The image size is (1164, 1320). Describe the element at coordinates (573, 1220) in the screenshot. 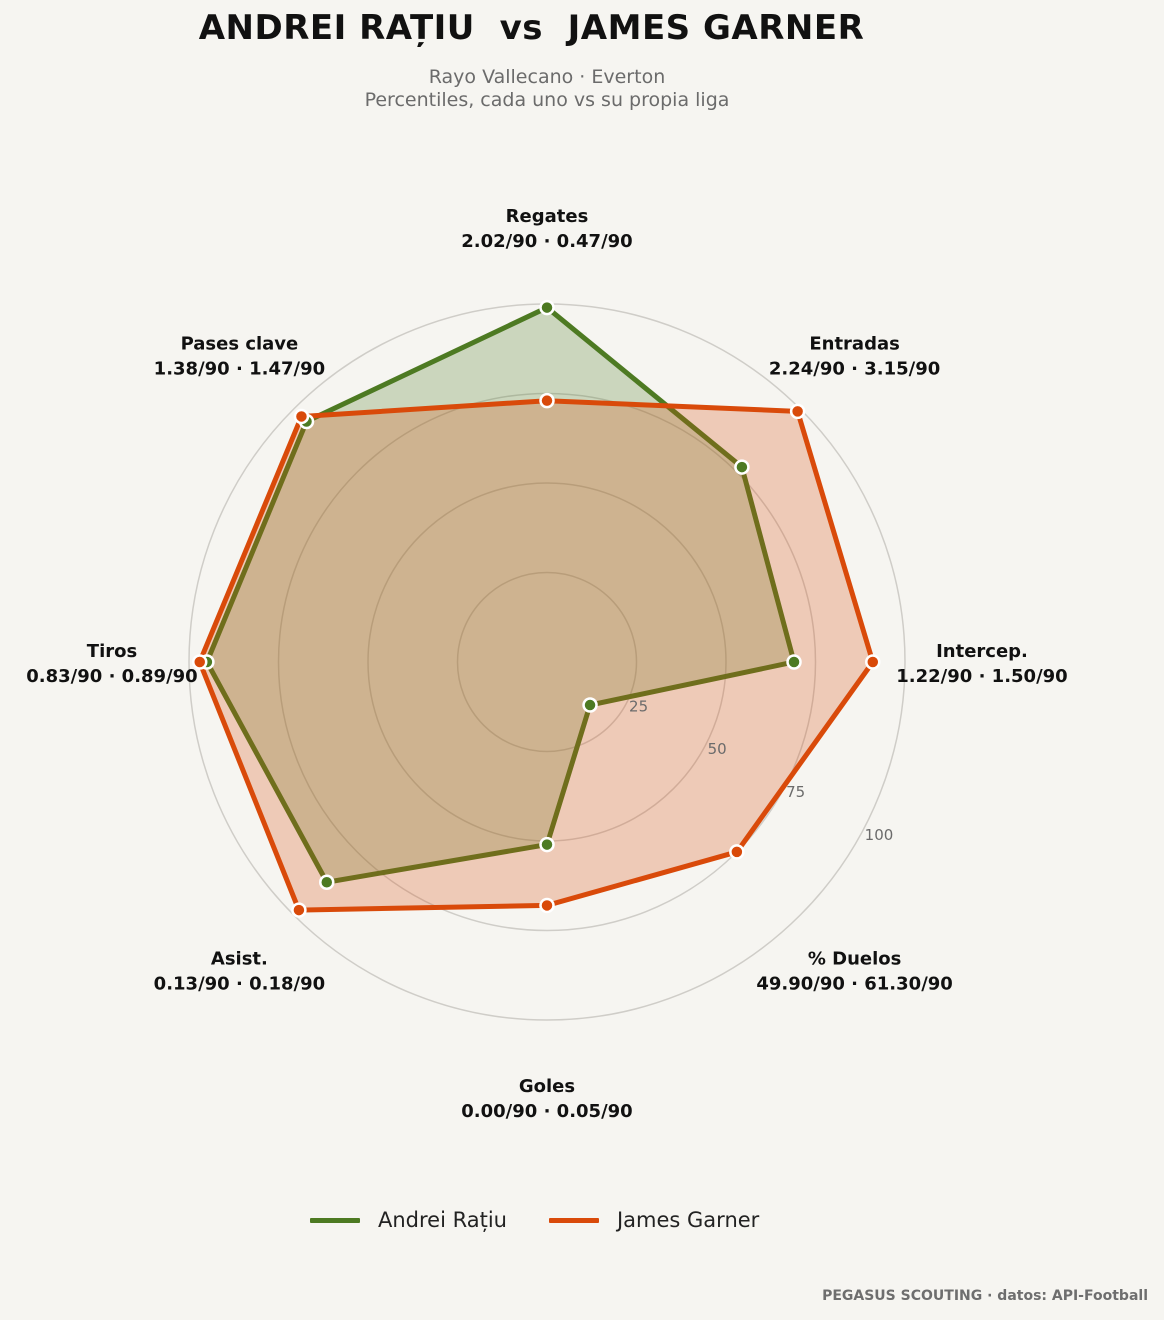

I see `legend-swatch-garner` at that location.